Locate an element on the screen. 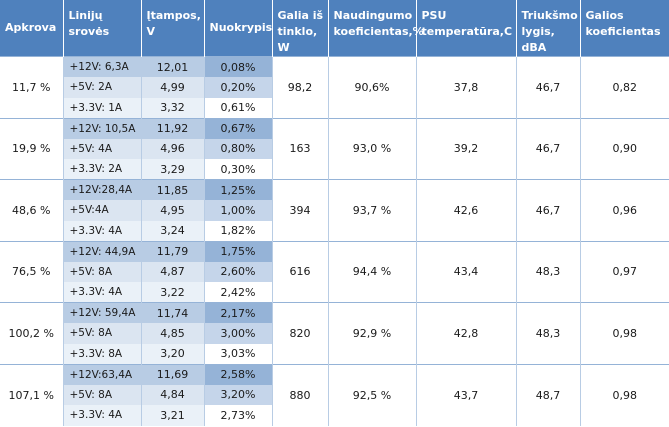 The image size is (669, 427). table-row: +5V: 8A 4,84 3,20% is located at coordinates (334, 394).